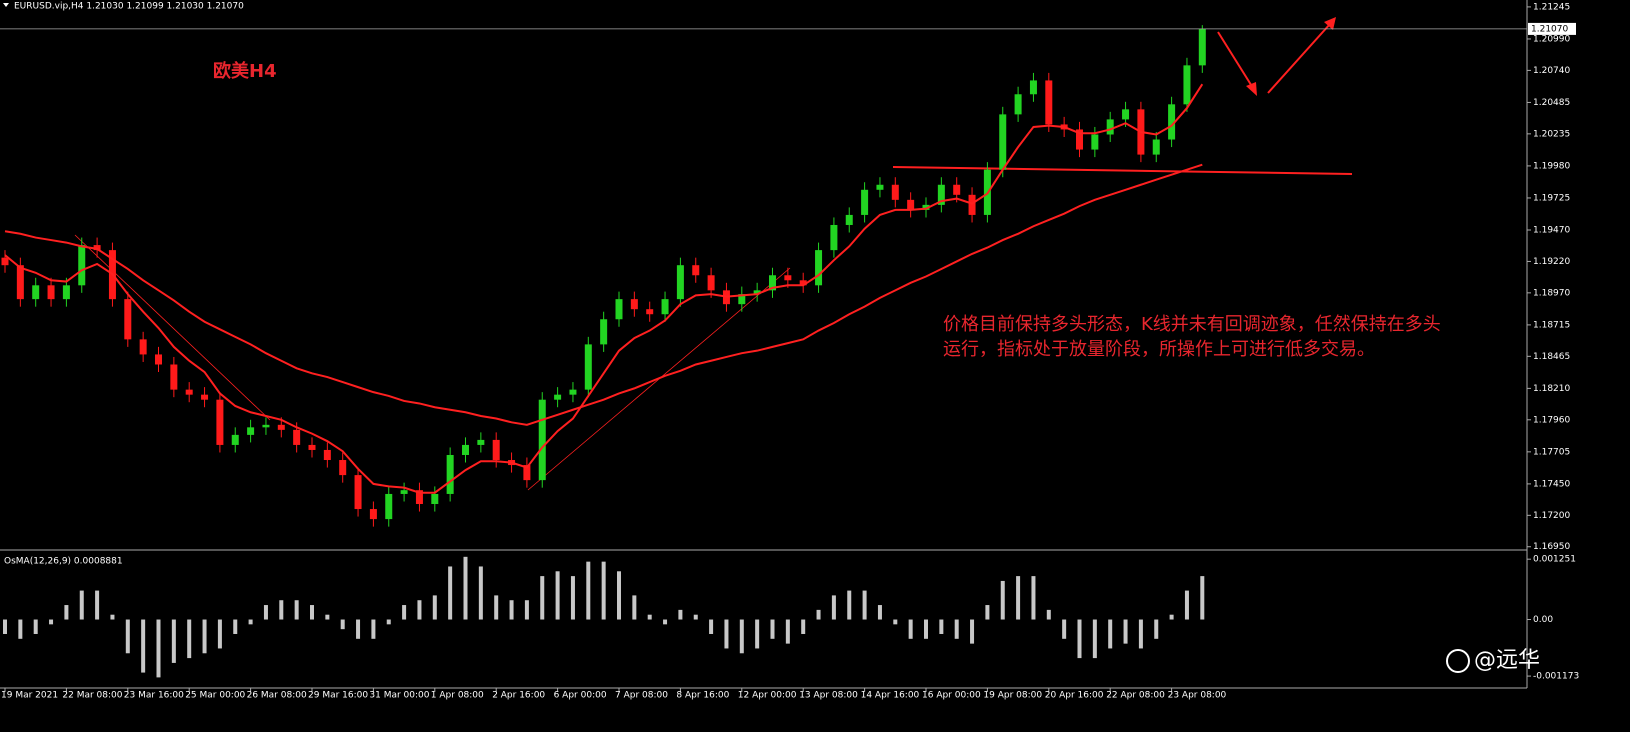 This screenshot has height=732, width=1630. What do you see at coordinates (1551, 39) in the screenshot?
I see `y-tick-label: 1.20990` at bounding box center [1551, 39].